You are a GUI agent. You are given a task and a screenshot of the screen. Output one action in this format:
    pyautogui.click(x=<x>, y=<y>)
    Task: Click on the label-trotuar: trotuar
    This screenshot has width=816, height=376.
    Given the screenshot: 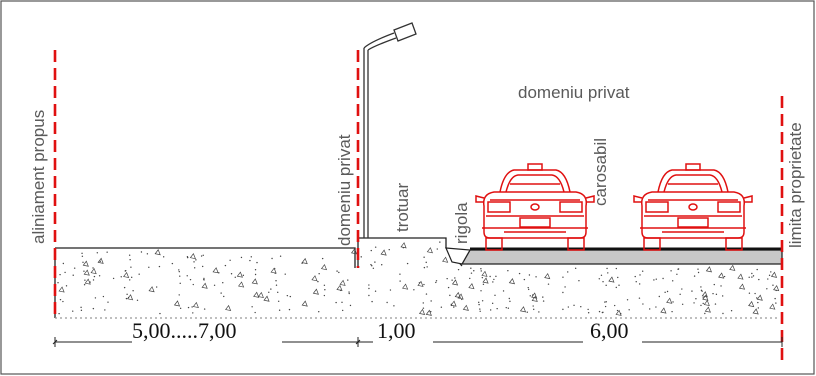 What is the action you would take?
    pyautogui.click(x=402, y=207)
    